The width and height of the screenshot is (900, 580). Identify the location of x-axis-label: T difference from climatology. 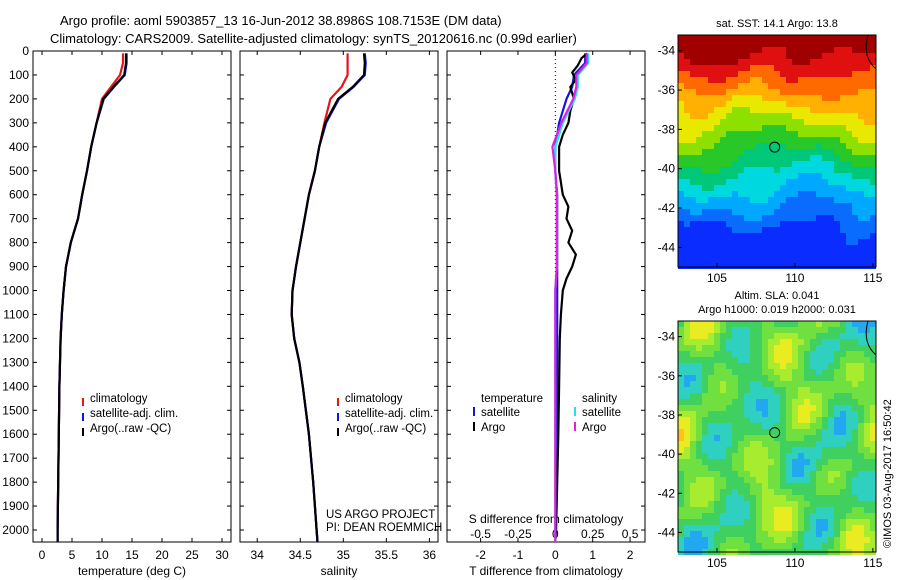
(546, 571).